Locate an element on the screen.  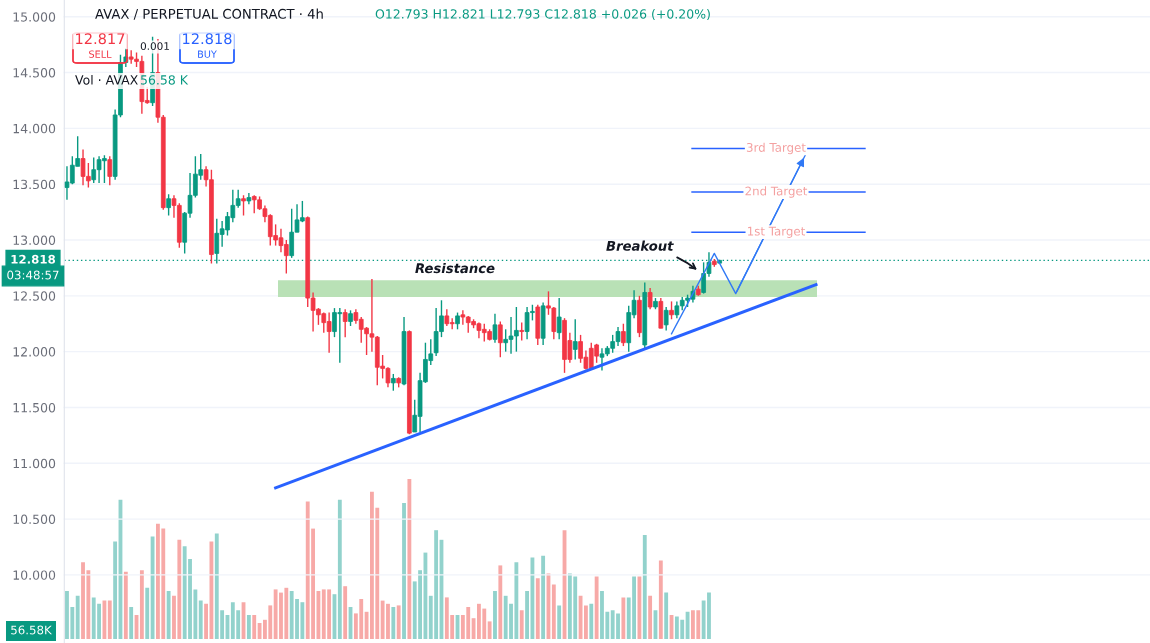
annotation: Vol · AVAX is located at coordinates (106, 79).